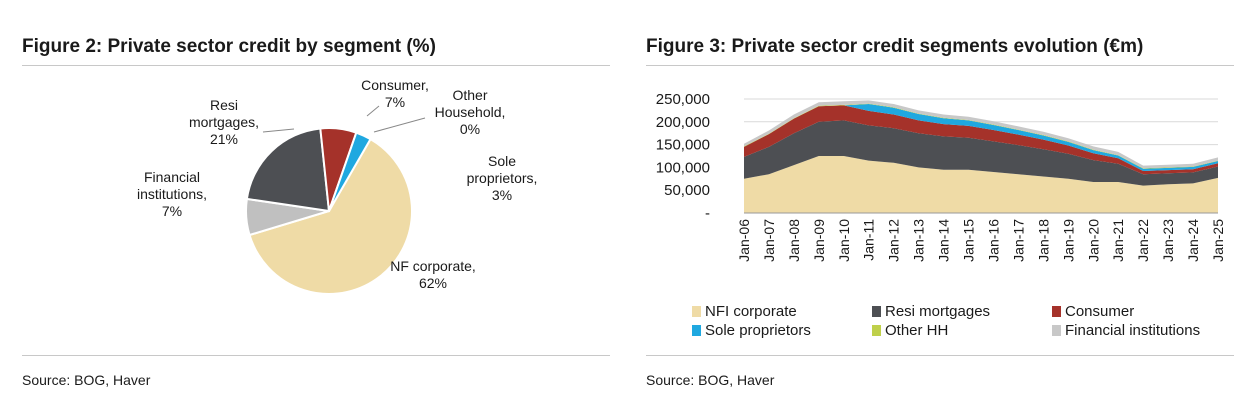 This screenshot has width=1254, height=417. What do you see at coordinates (944, 240) in the screenshot?
I see `x-tick-label: Jan-14` at bounding box center [944, 240].